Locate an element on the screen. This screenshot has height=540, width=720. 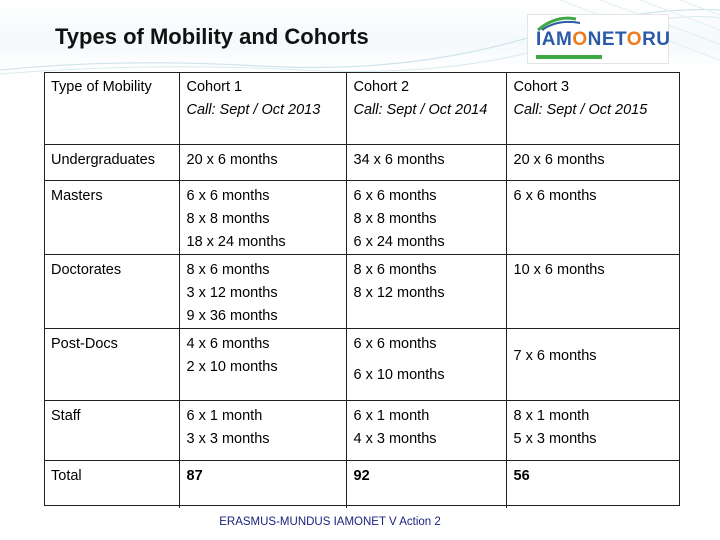
logo-underline-icon is located at coordinates (569, 57).